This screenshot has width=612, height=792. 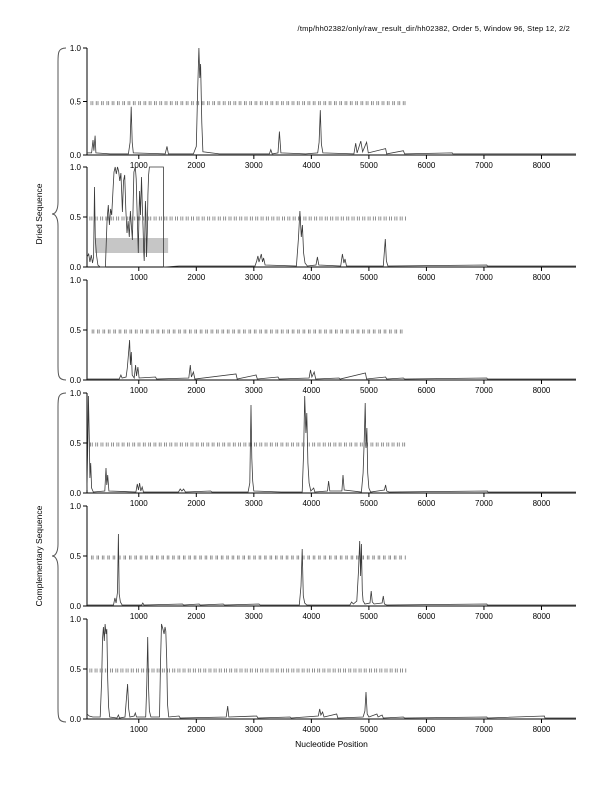 I want to click on highlight-region, so click(x=132, y=245).